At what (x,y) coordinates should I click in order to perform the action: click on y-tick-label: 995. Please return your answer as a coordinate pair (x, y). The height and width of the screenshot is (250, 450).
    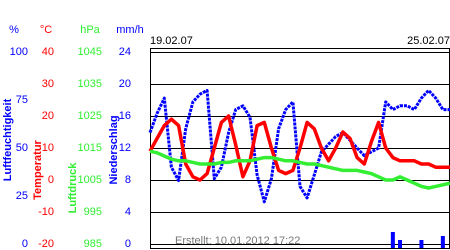
    Looking at the image, I should click on (93, 212).